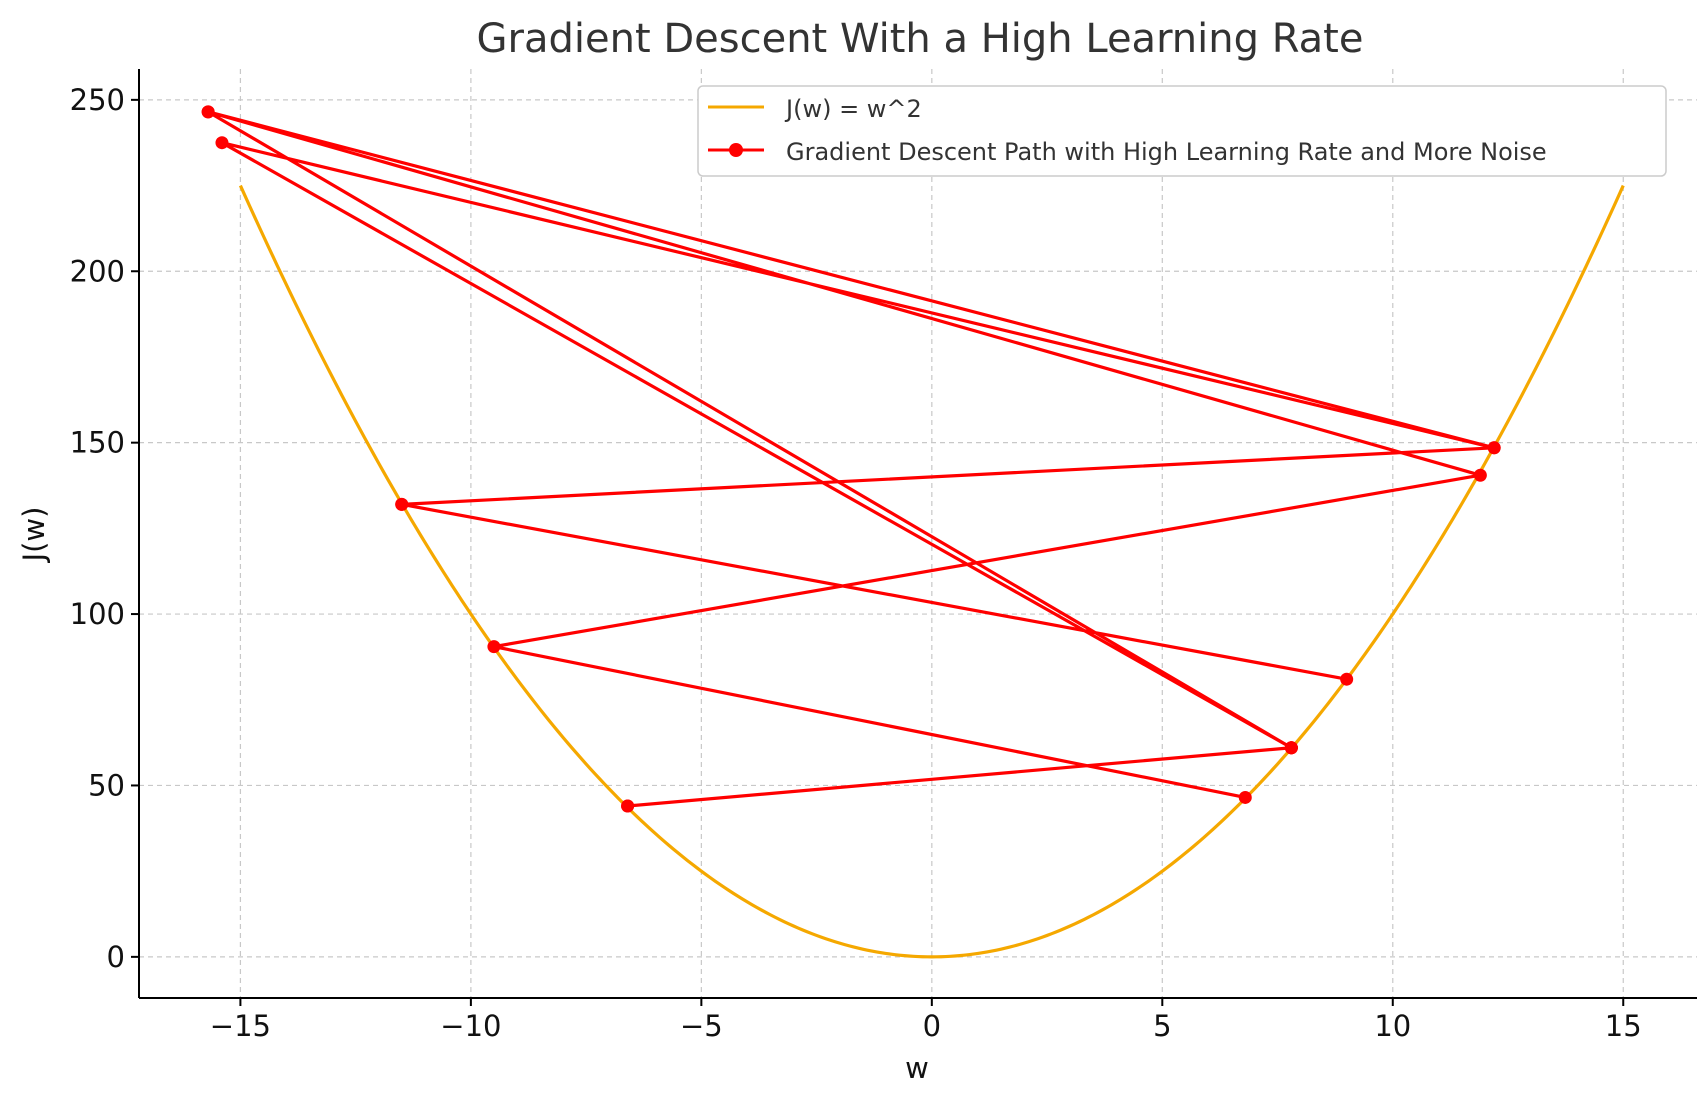  What do you see at coordinates (34, 535) in the screenshot?
I see `y-axis-label: J(w)` at bounding box center [34, 535].